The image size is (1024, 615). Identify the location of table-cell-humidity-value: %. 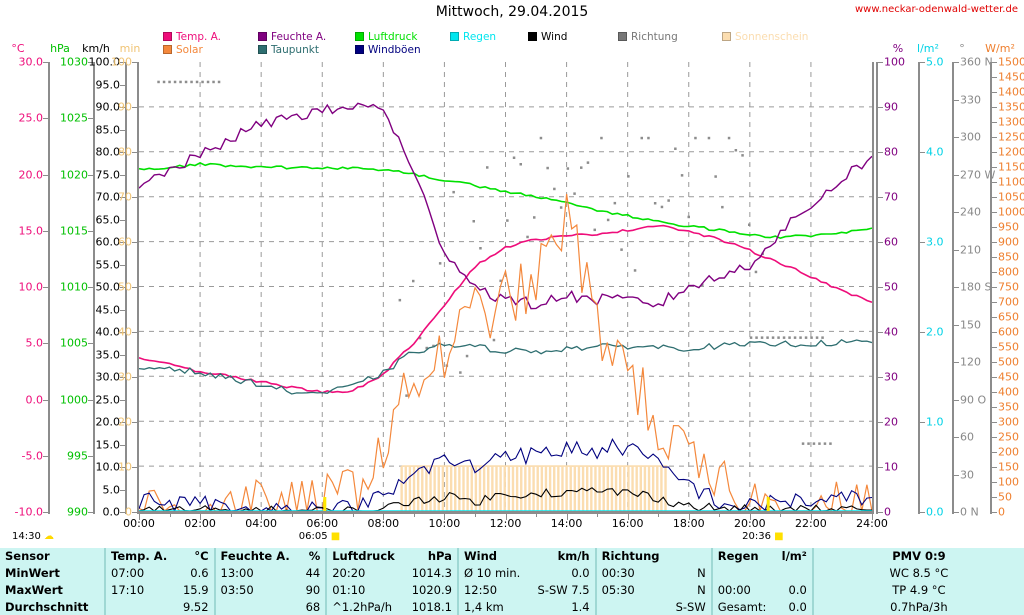
(314, 556).